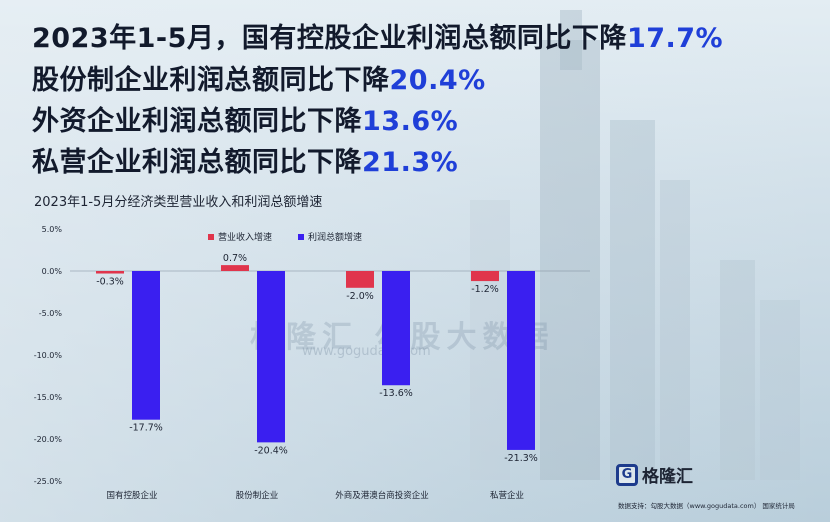 This screenshot has height=522, width=830. Describe the element at coordinates (131, 495) in the screenshot. I see `category-label: 国有控股企业` at that location.